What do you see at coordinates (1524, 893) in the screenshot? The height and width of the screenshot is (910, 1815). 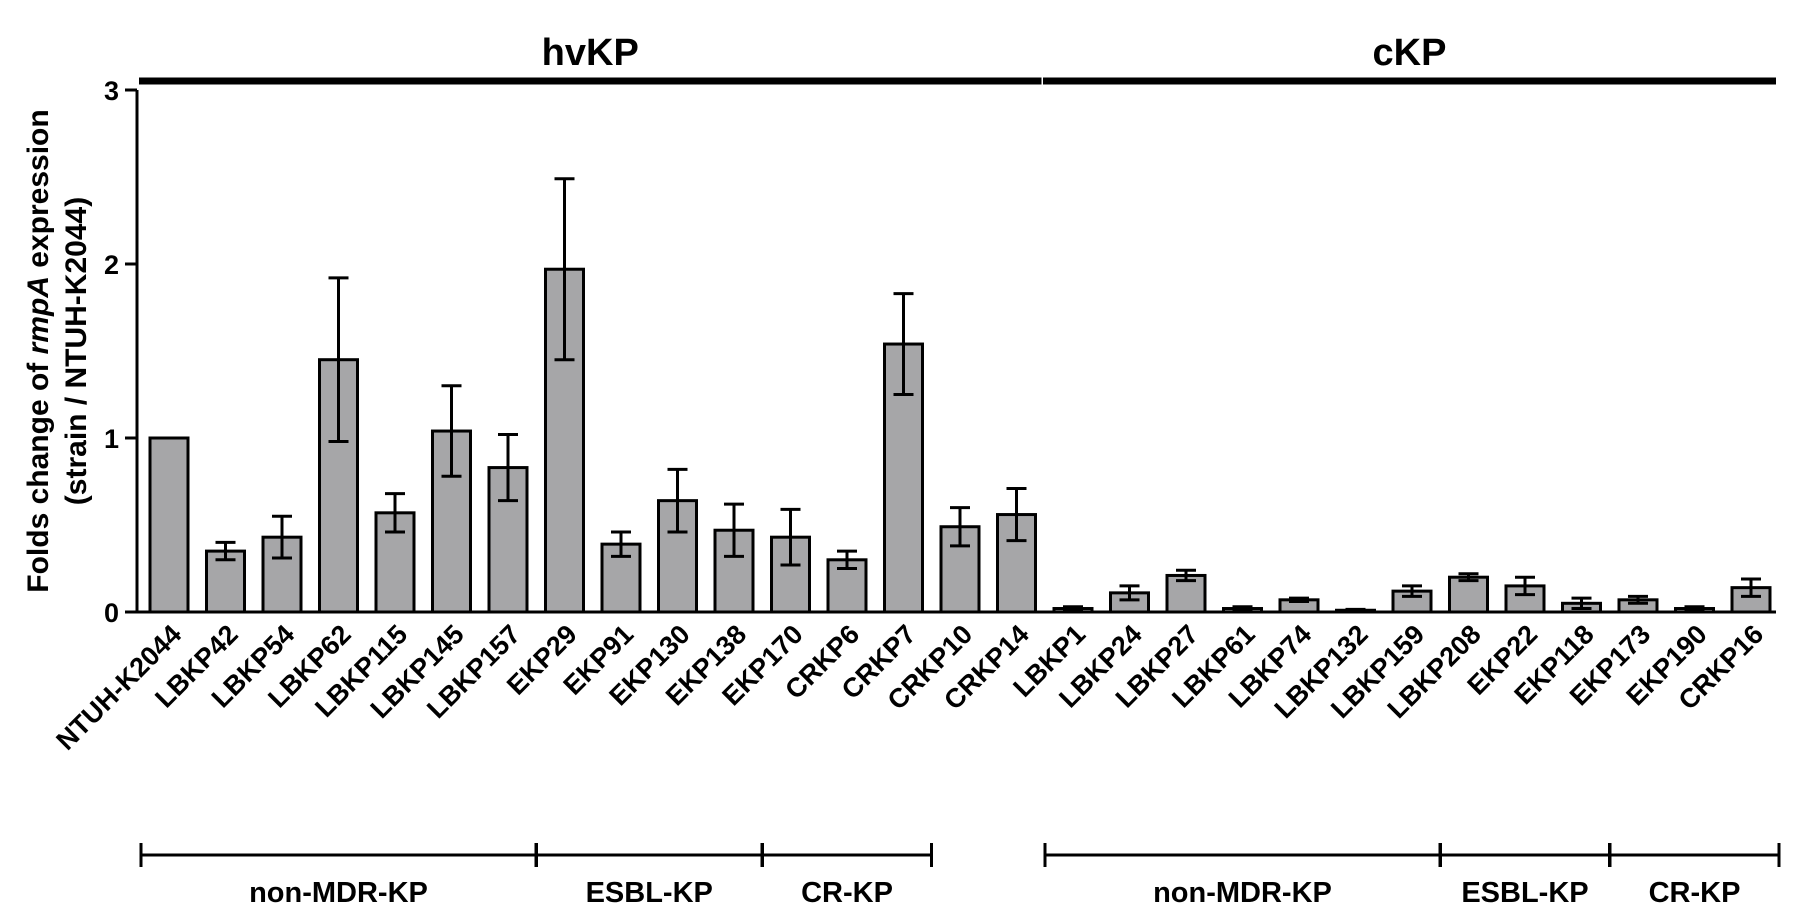 I see `subgroup-label-4: ESBL-KP` at bounding box center [1524, 893].